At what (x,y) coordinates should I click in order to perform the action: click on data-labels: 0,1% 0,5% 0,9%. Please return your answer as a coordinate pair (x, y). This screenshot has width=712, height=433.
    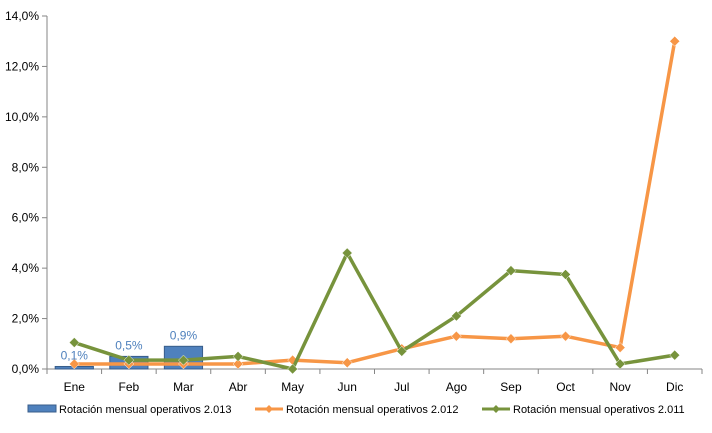
    Looking at the image, I should click on (129, 345).